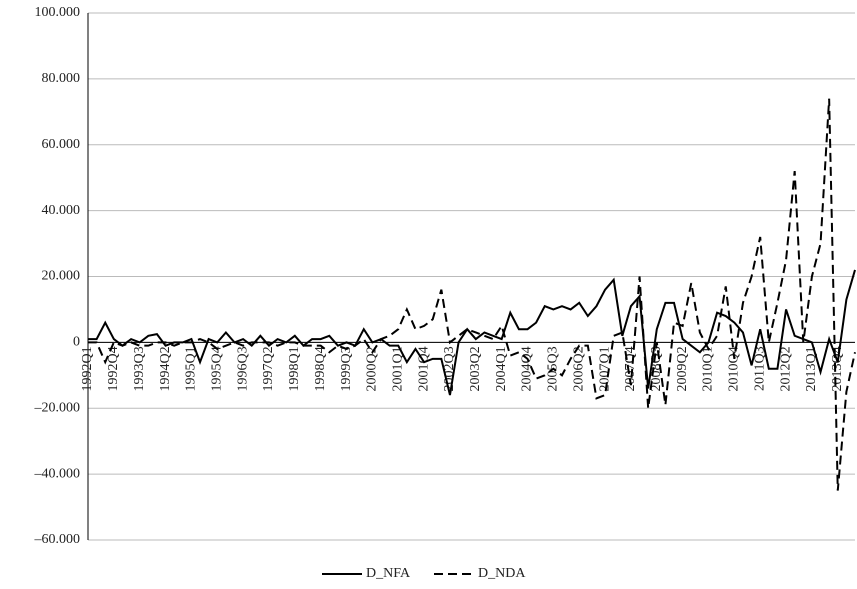 The width and height of the screenshot is (857, 589). What do you see at coordinates (61, 144) in the screenshot?
I see `y-tick-label: 60.000` at bounding box center [61, 144].